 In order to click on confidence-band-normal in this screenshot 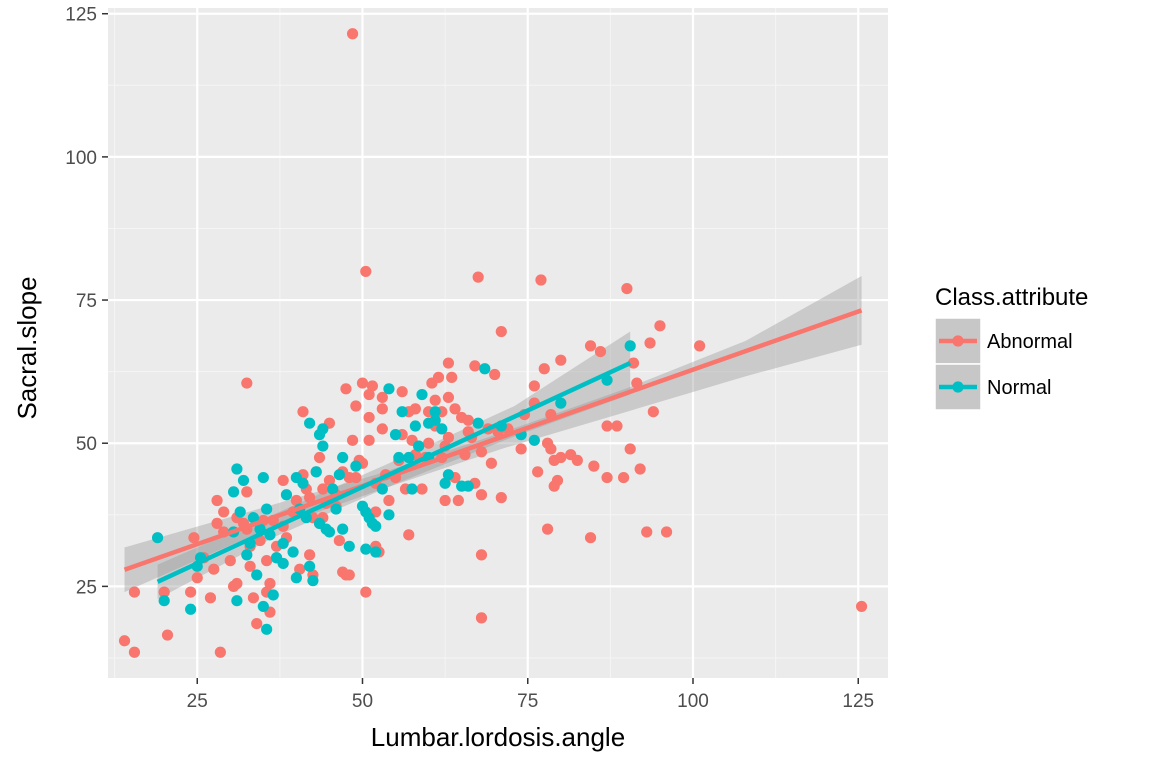, I will do `click(394, 465)`.